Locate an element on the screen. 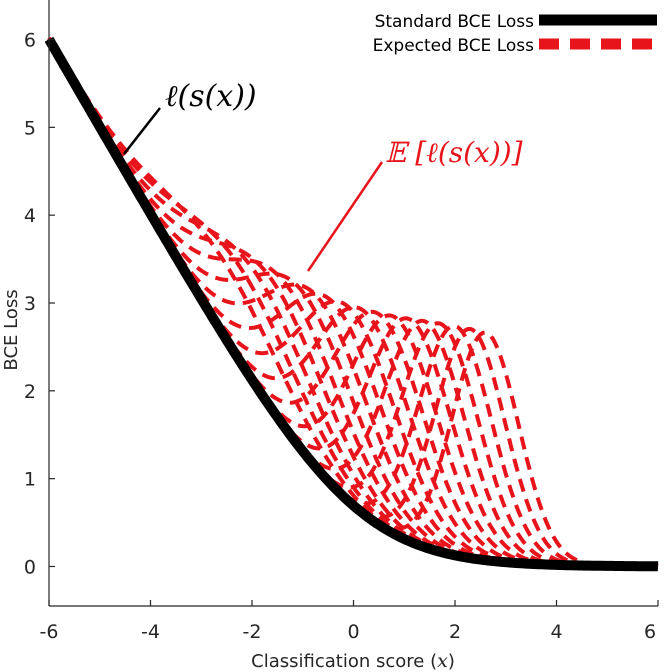 The height and width of the screenshot is (672, 664). y-tick-label: 0 is located at coordinates (30, 567).